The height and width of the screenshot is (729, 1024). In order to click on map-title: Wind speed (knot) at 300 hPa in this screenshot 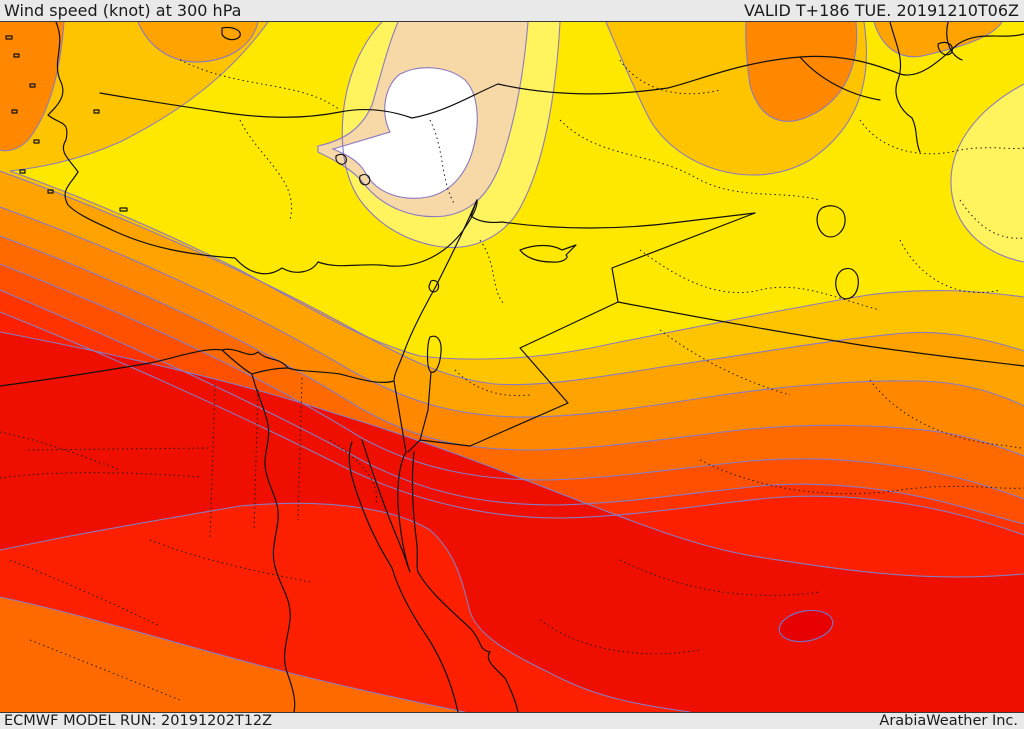, I will do `click(123, 10)`.